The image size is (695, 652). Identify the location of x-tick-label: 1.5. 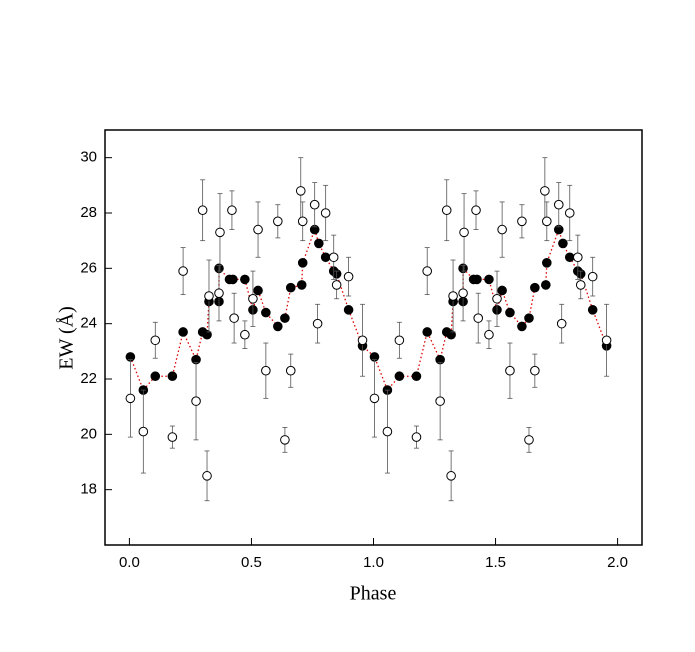
(495, 562).